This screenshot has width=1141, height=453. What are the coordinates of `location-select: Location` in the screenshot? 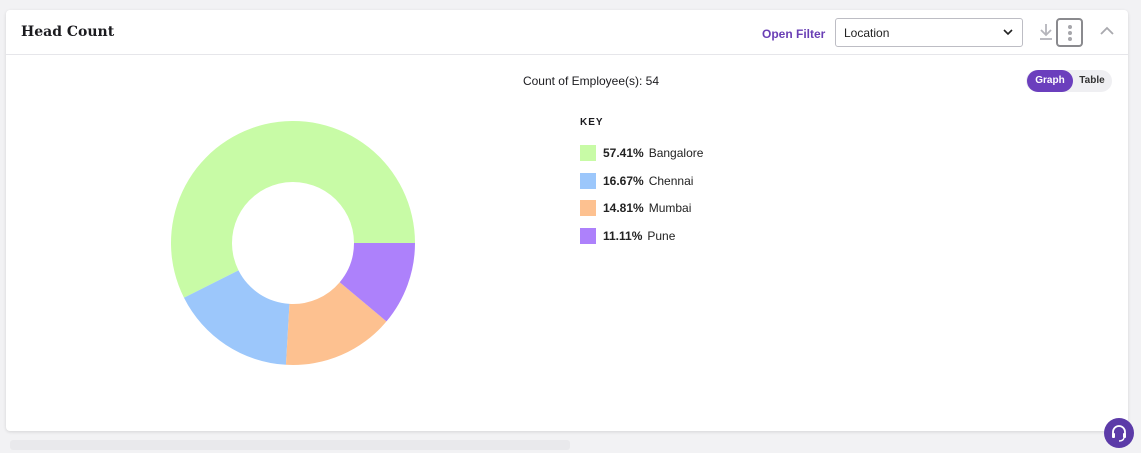 It's located at (929, 32).